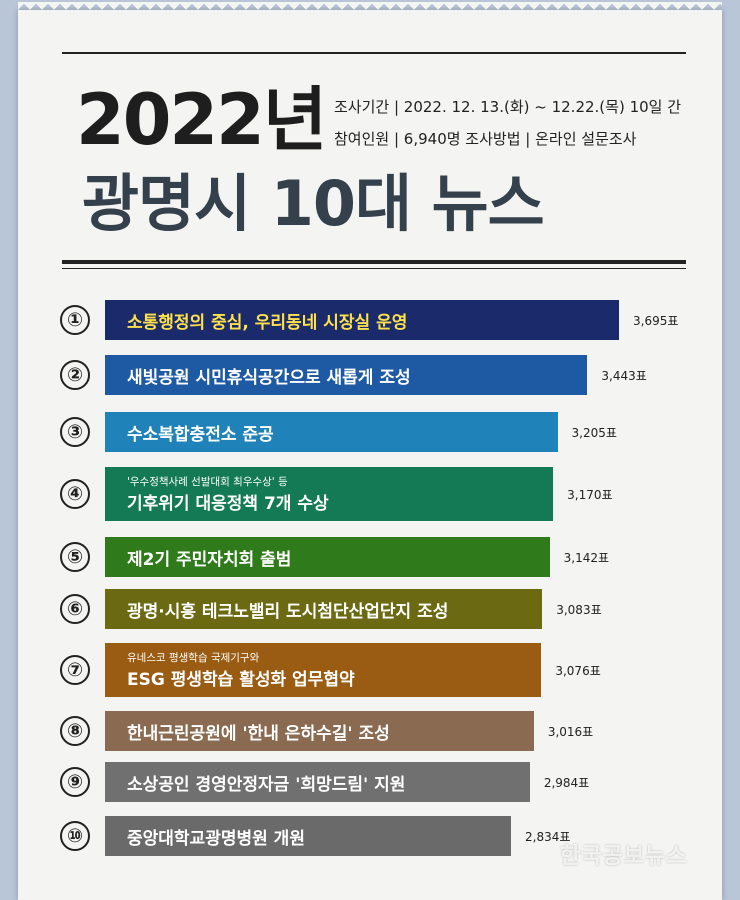 The width and height of the screenshot is (740, 900). What do you see at coordinates (327, 557) in the screenshot?
I see `news-bar: 제2기 주민자치회 출범` at bounding box center [327, 557].